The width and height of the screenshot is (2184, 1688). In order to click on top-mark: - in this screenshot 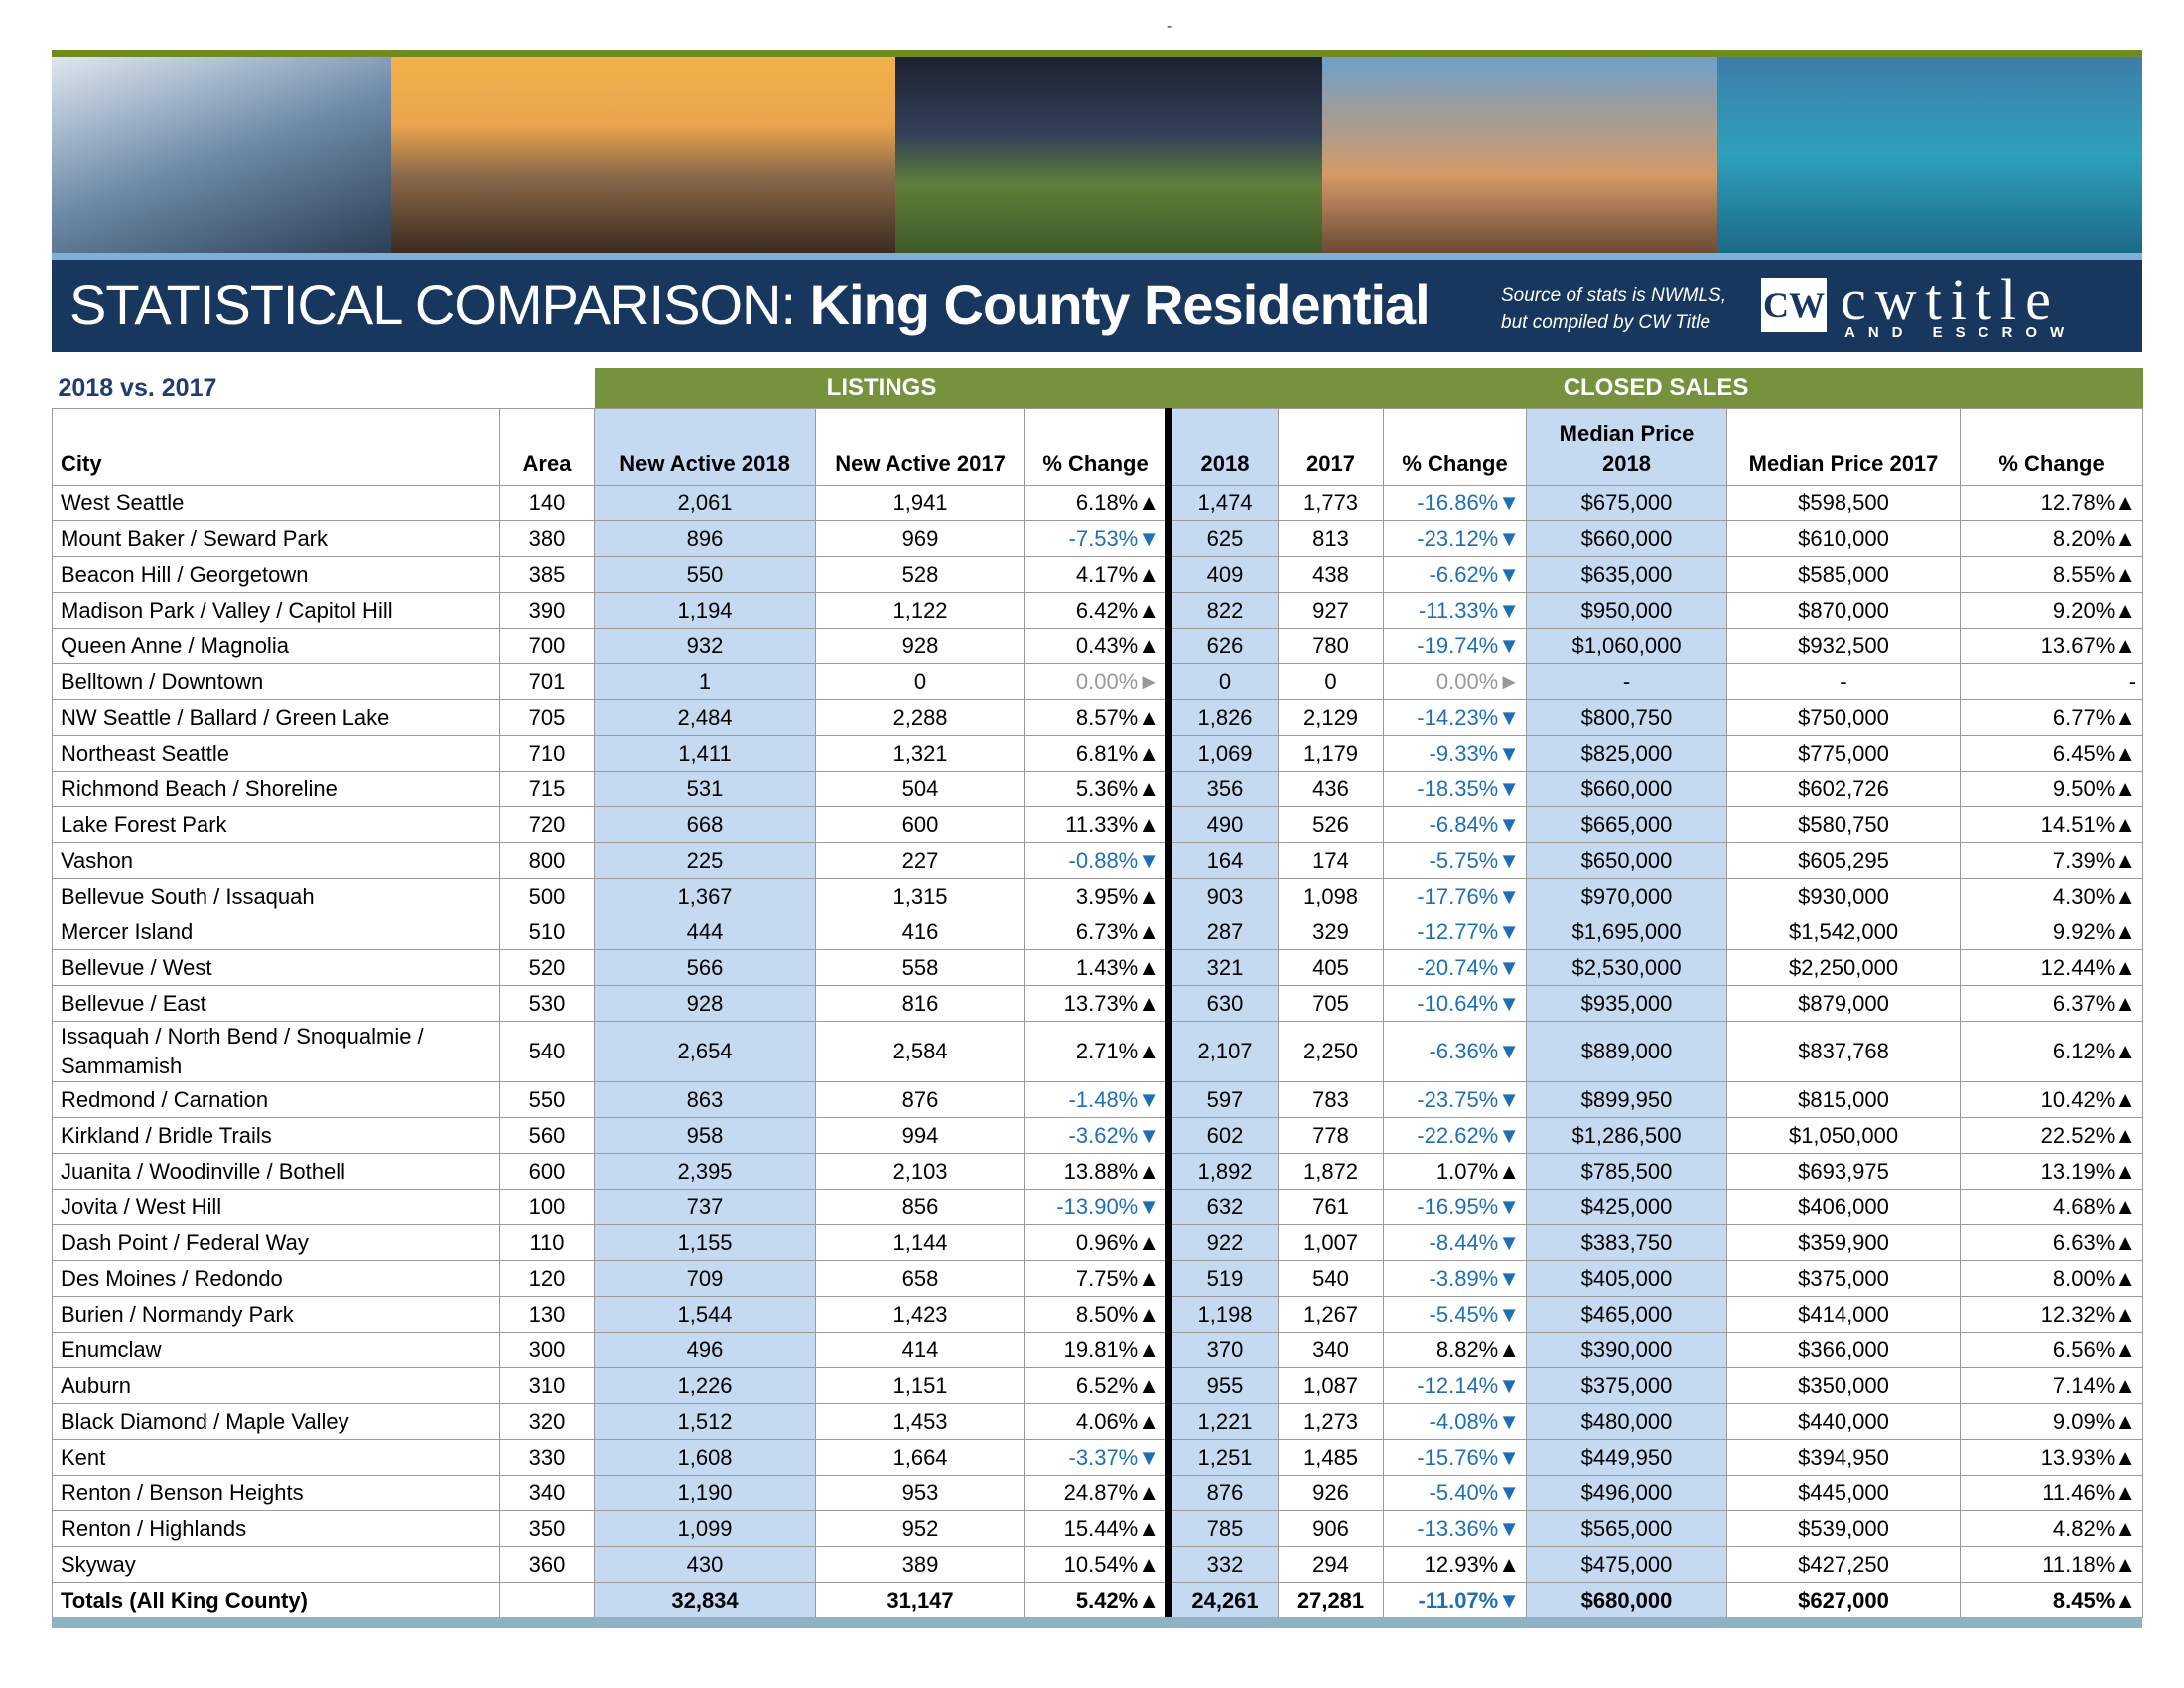, I will do `click(1170, 26)`.